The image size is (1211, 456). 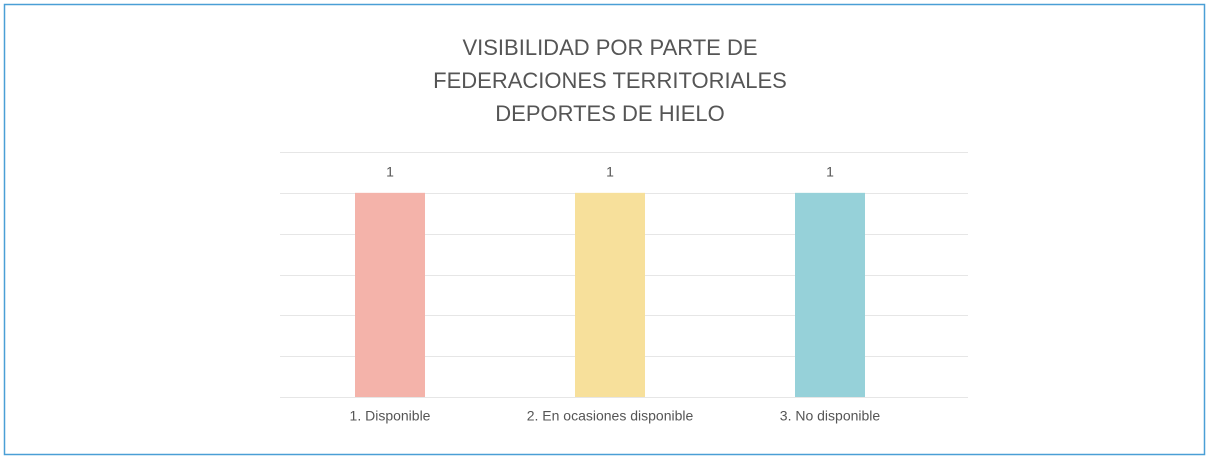 What do you see at coordinates (609, 47) in the screenshot?
I see `chart-title: VISIBILIDAD POR PARTE DE` at bounding box center [609, 47].